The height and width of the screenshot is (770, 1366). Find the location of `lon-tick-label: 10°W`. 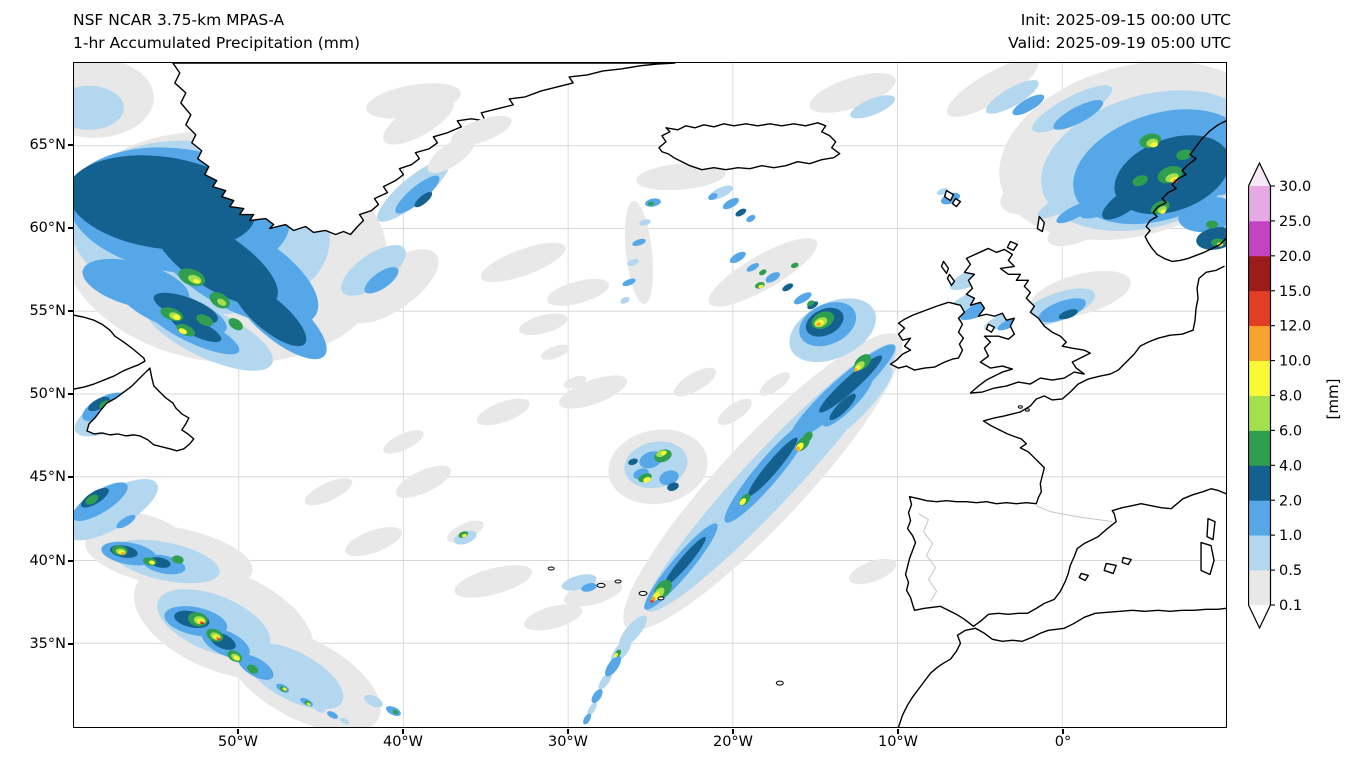

lon-tick-label: 10°W is located at coordinates (898, 742).